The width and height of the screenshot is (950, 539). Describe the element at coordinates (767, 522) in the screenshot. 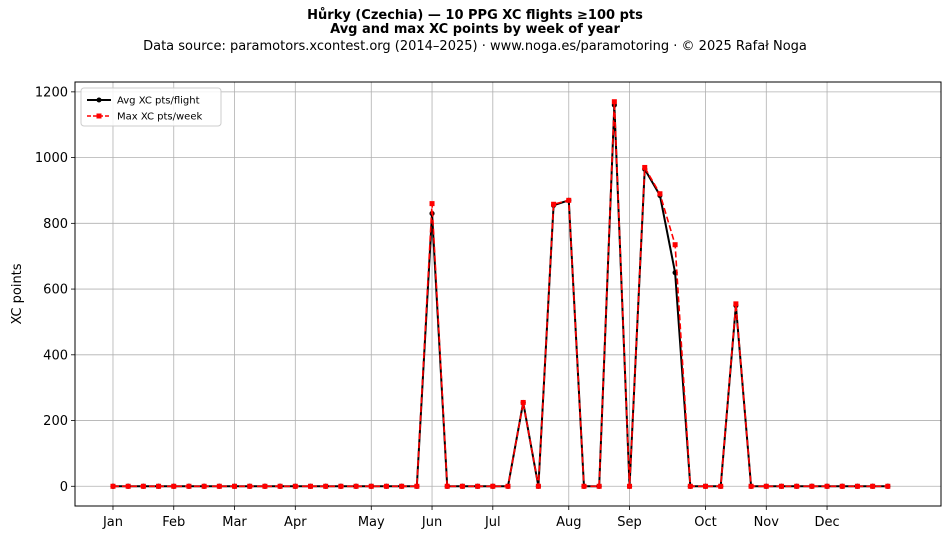

I see `x-tick-label: Nov` at that location.